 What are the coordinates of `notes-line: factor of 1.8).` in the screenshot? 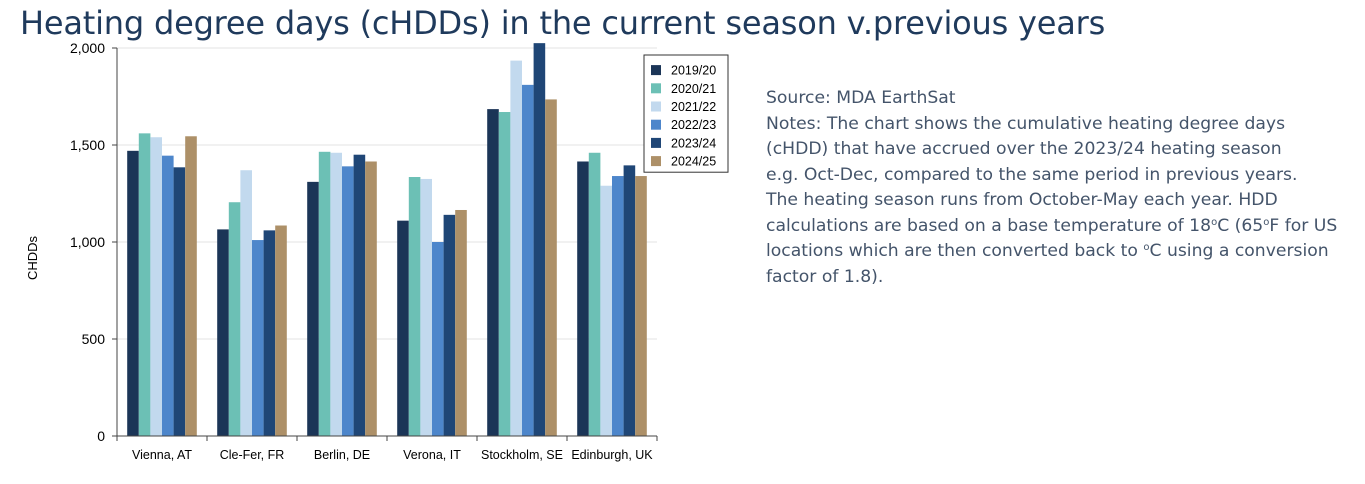 It's located at (825, 276).